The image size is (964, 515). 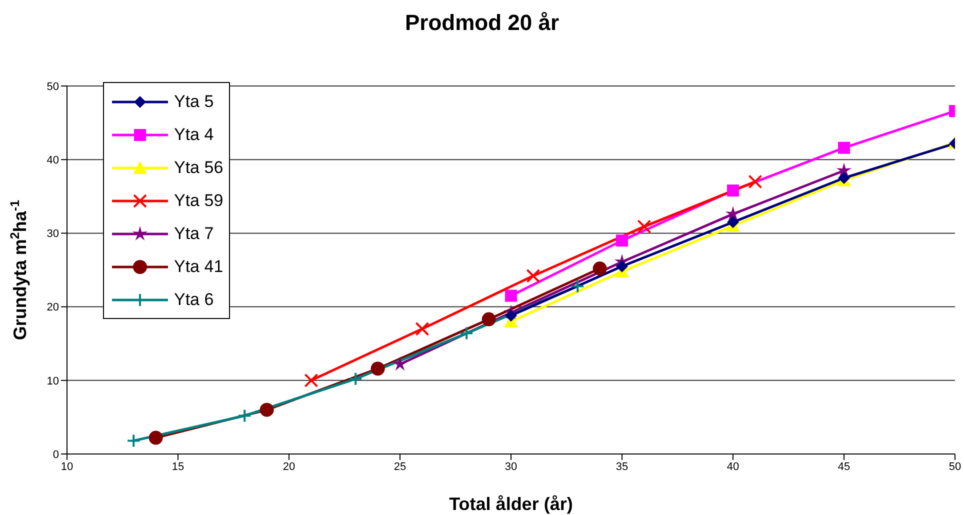 What do you see at coordinates (400, 466) in the screenshot?
I see `x-tick-label: 25` at bounding box center [400, 466].